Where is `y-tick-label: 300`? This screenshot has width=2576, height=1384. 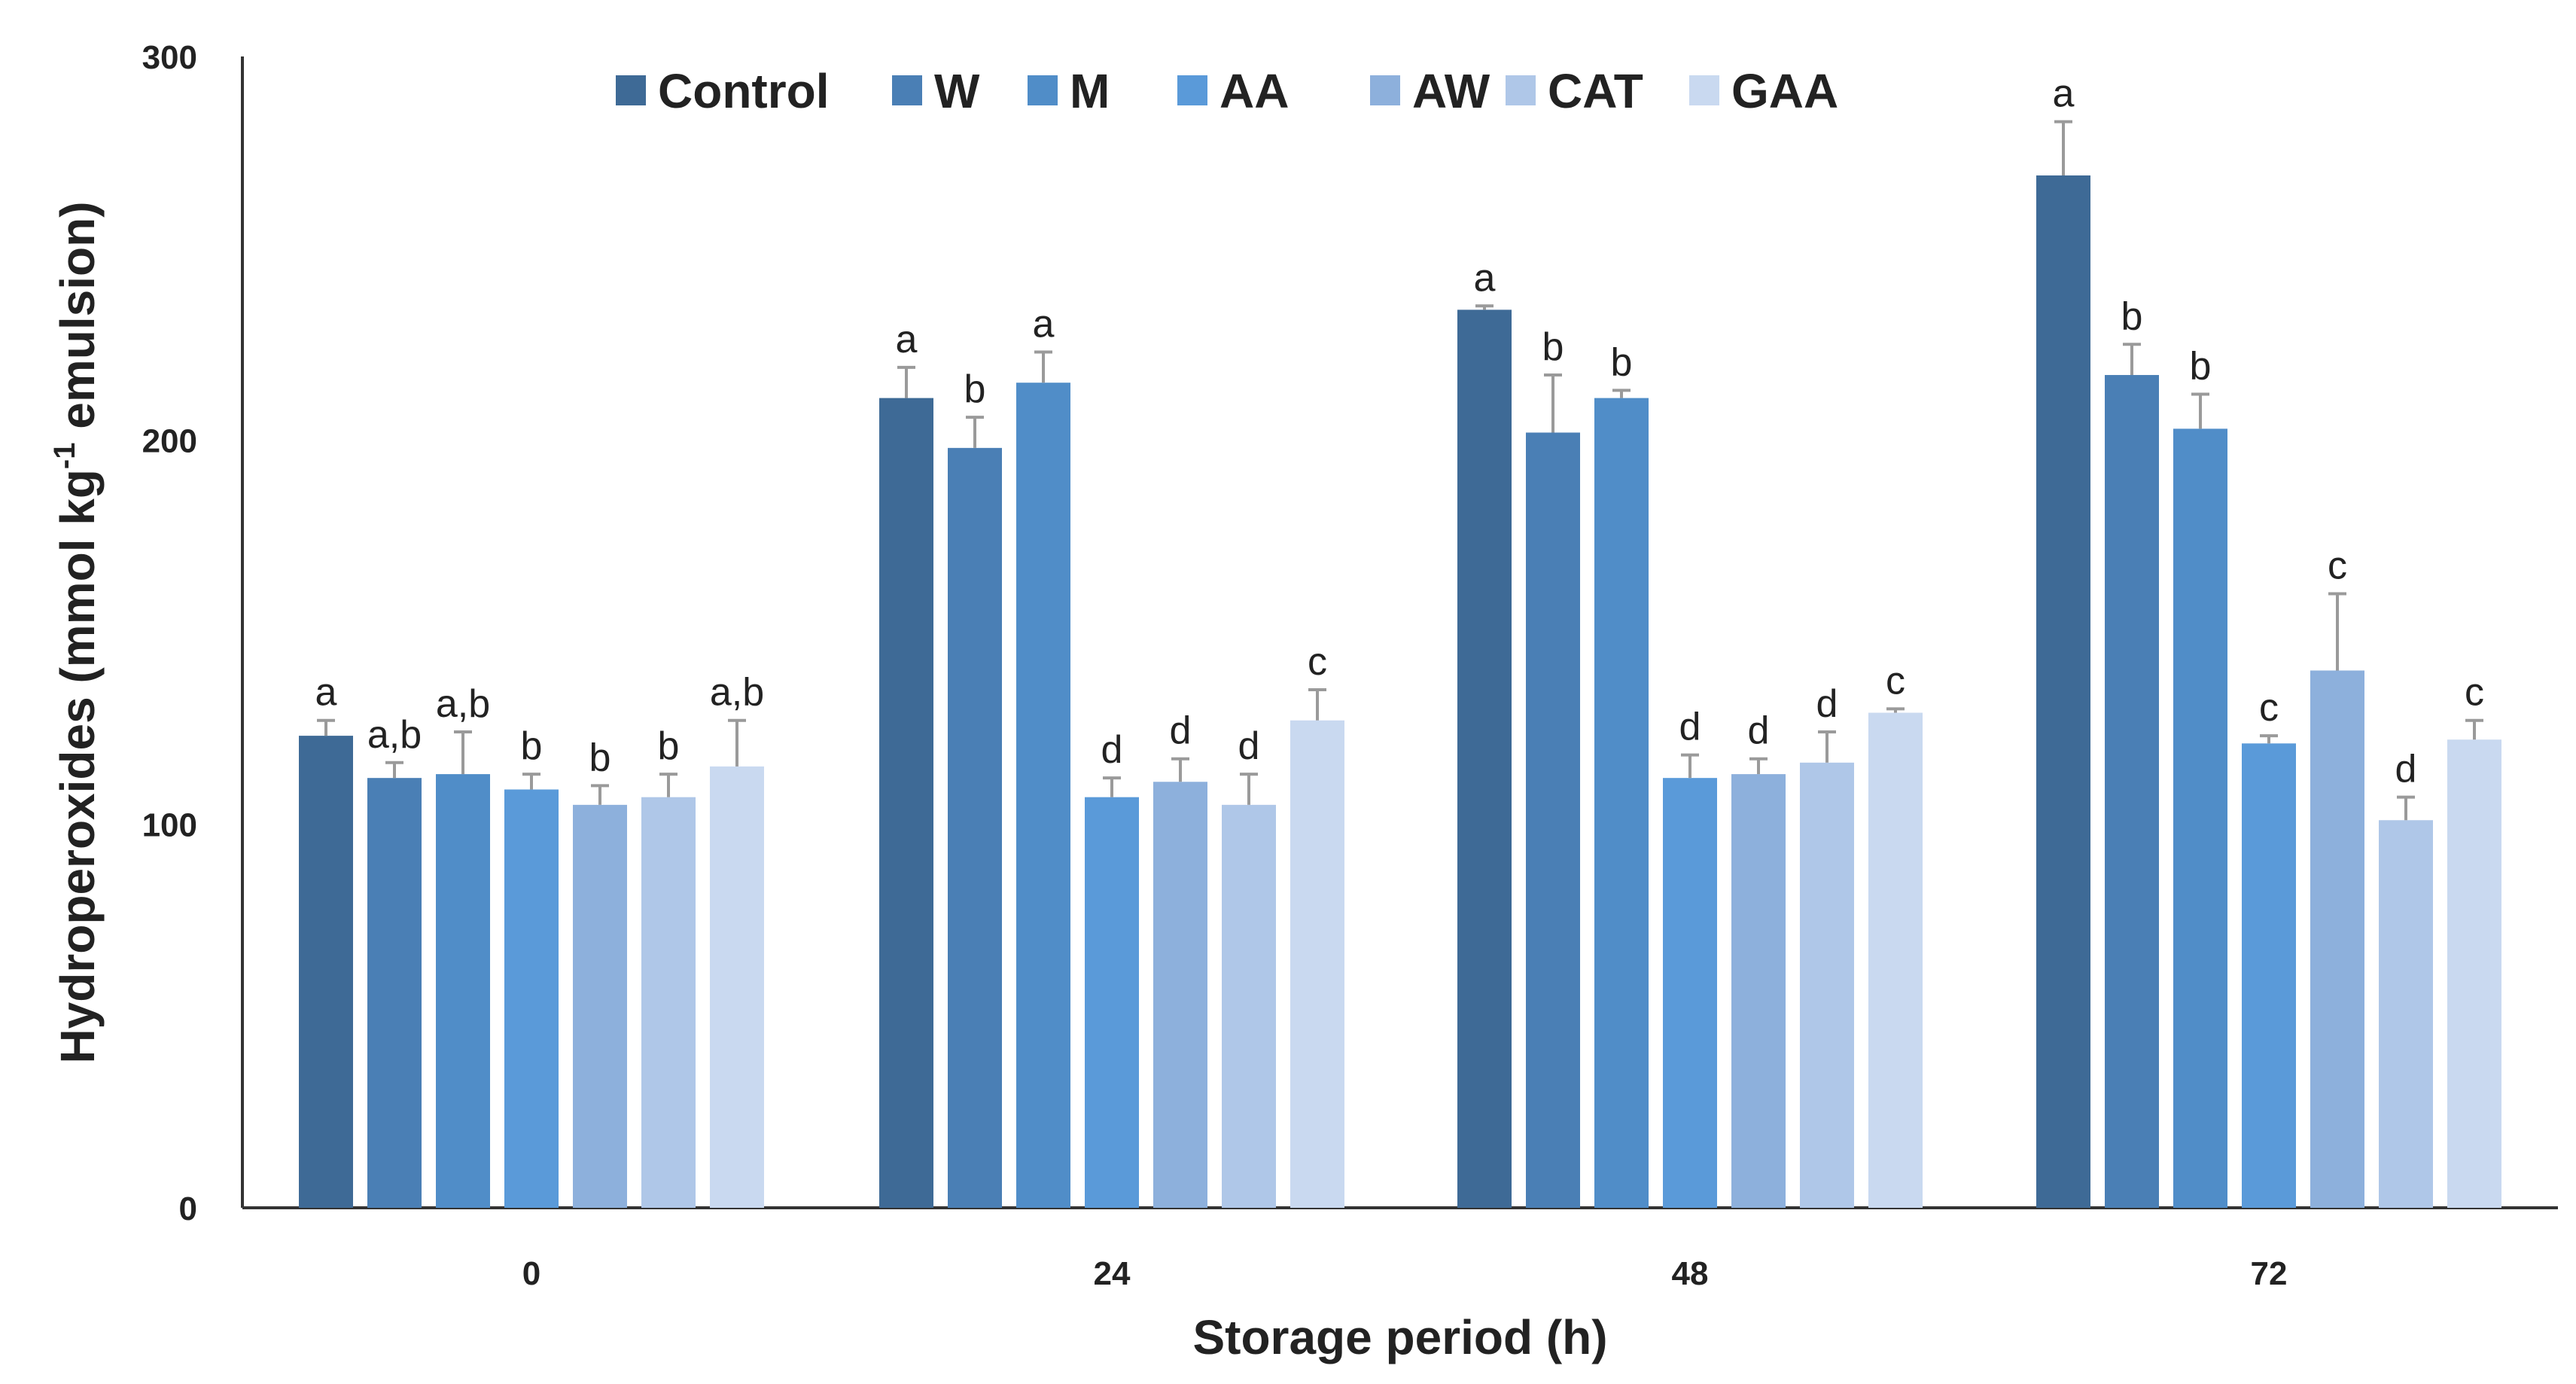
y-tick-label: 300 is located at coordinates (170, 57).